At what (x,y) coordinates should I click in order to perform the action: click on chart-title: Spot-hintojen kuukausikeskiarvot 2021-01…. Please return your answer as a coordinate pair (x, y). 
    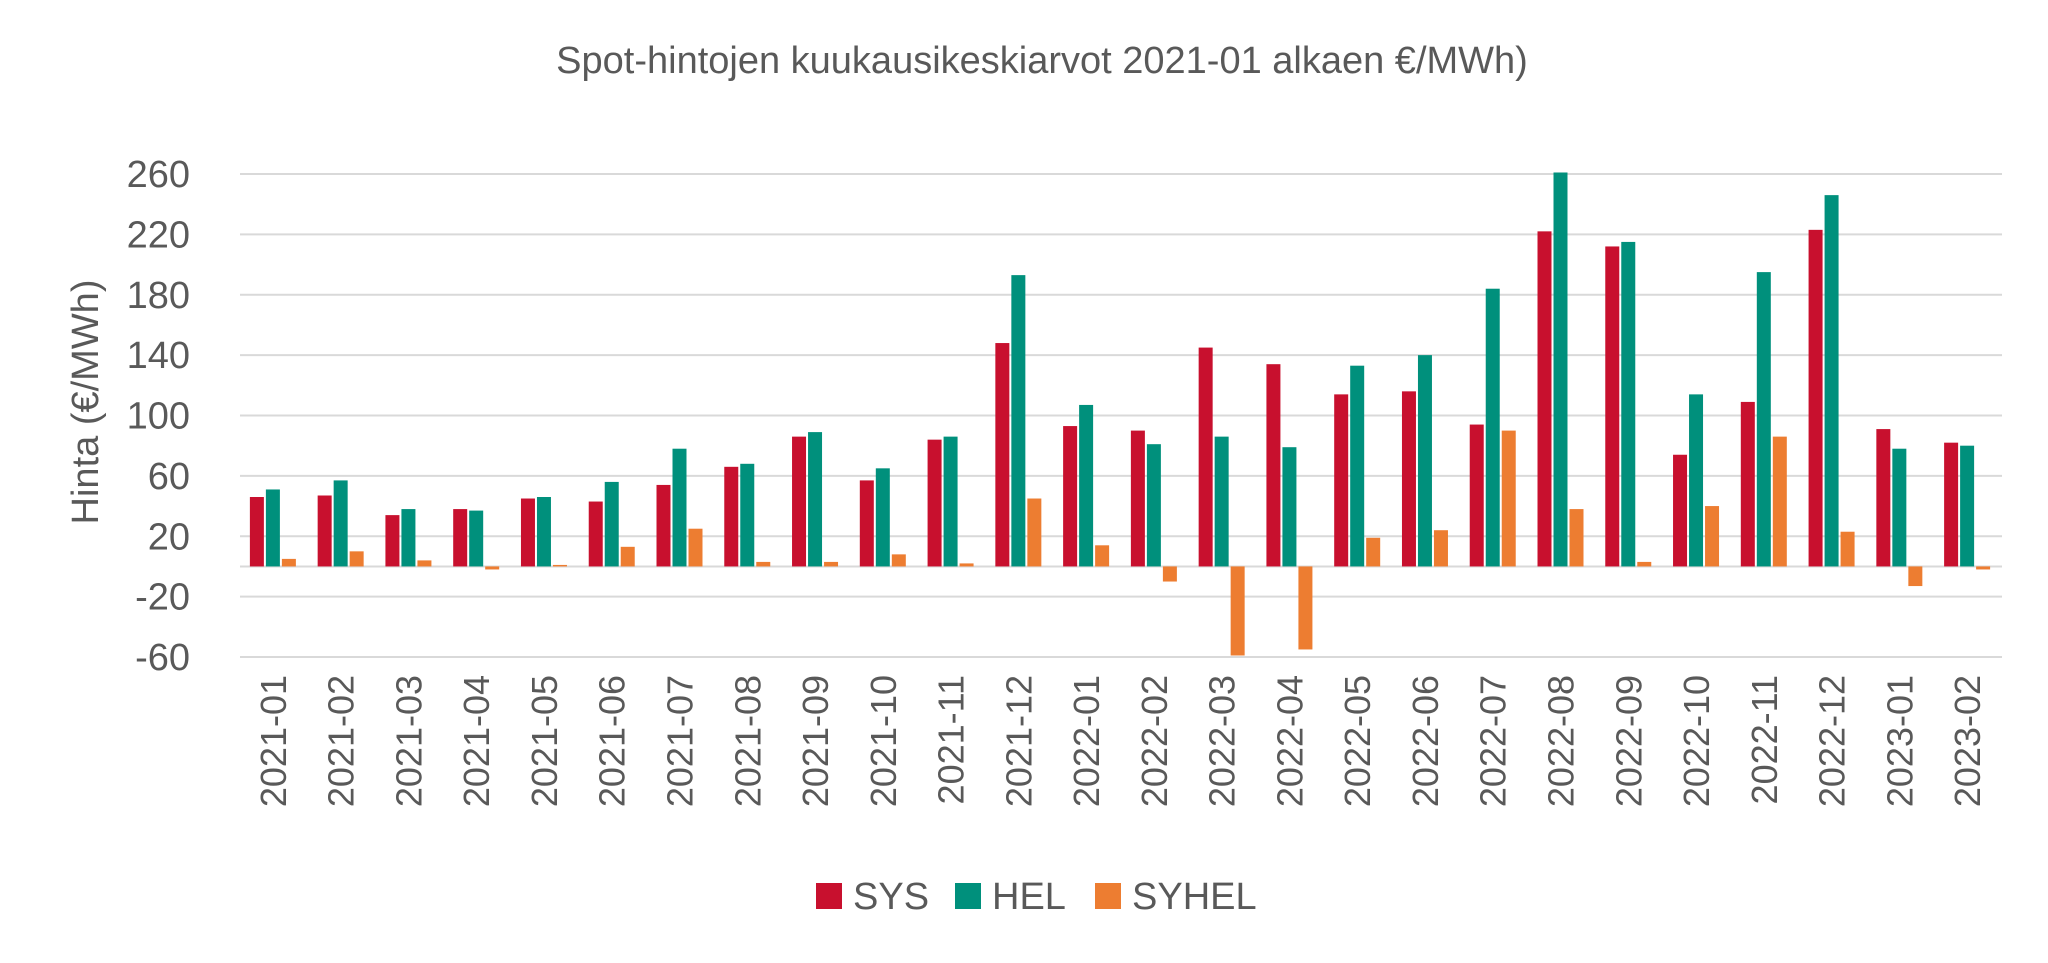
    Looking at the image, I should click on (1042, 61).